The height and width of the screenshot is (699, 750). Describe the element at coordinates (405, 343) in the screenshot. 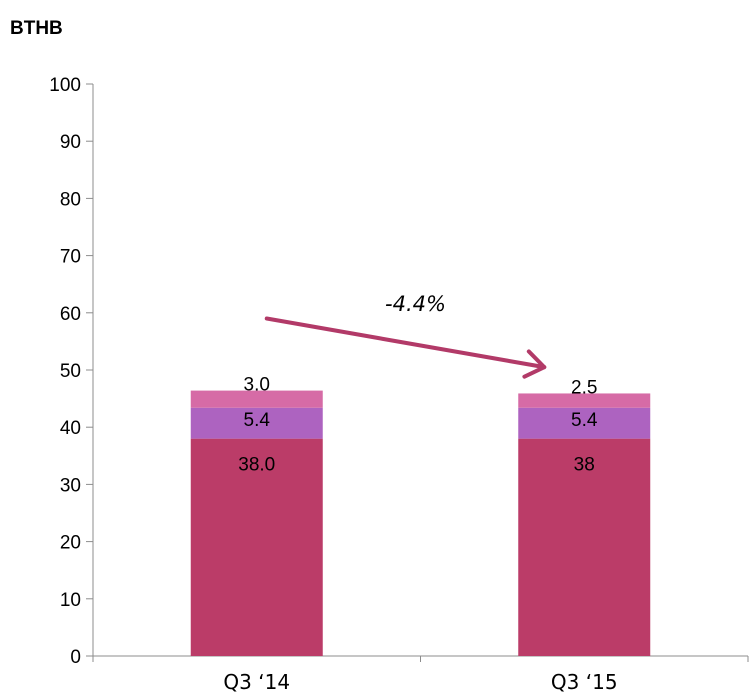

I see `annotation-arrow-line` at that location.